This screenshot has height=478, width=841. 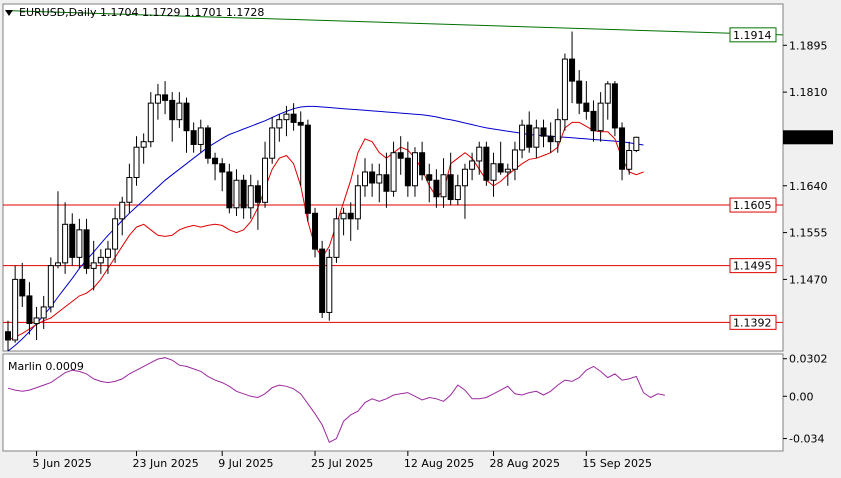 I want to click on level-label: 1.1392, so click(x=752, y=322).